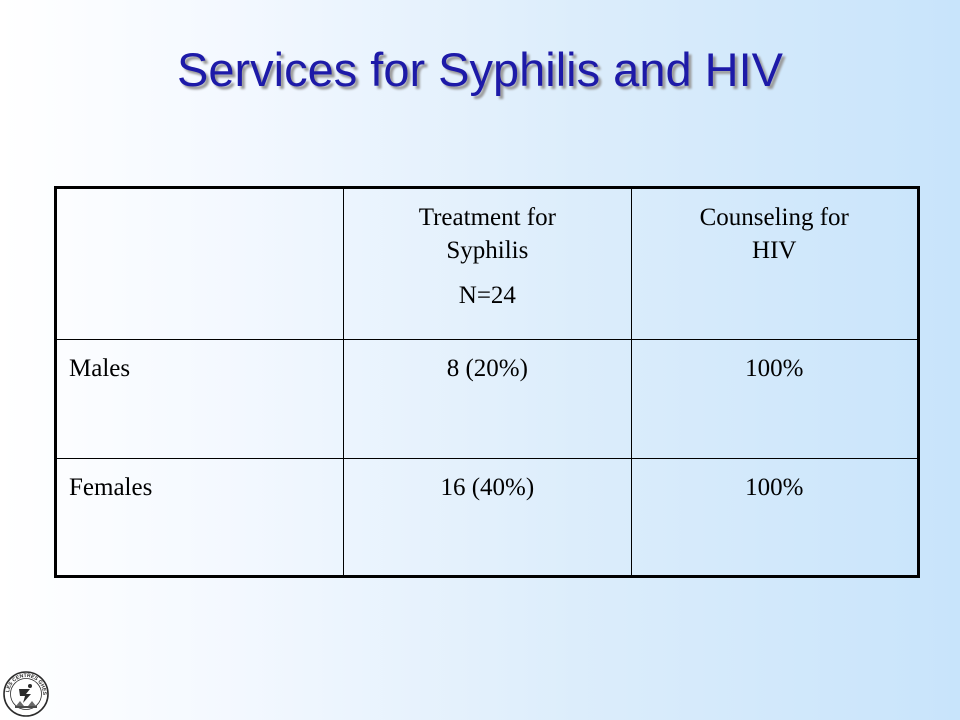 The image size is (960, 720). What do you see at coordinates (199, 399) in the screenshot?
I see `row-label: Males` at bounding box center [199, 399].